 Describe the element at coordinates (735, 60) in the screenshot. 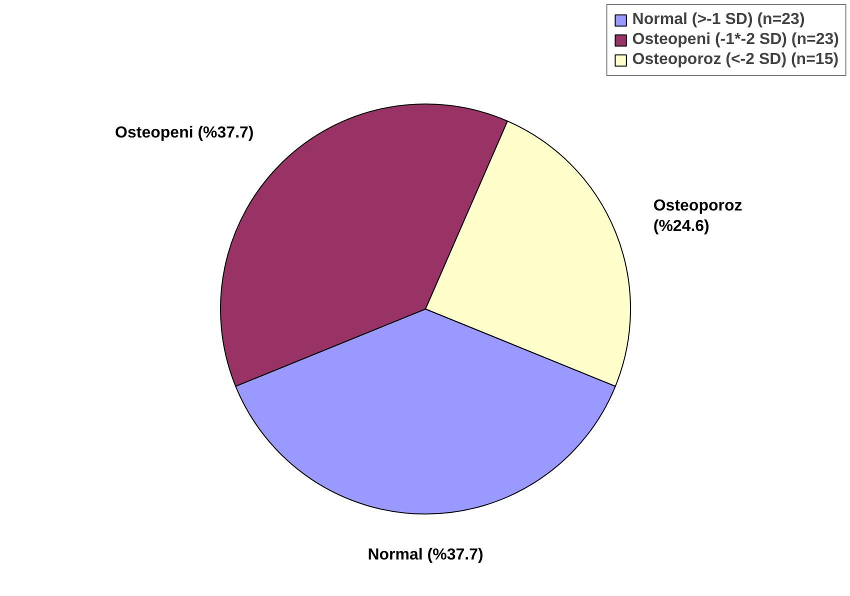

I see `legend-label: Osteoporoz (<-2 SD) (n=15)` at that location.